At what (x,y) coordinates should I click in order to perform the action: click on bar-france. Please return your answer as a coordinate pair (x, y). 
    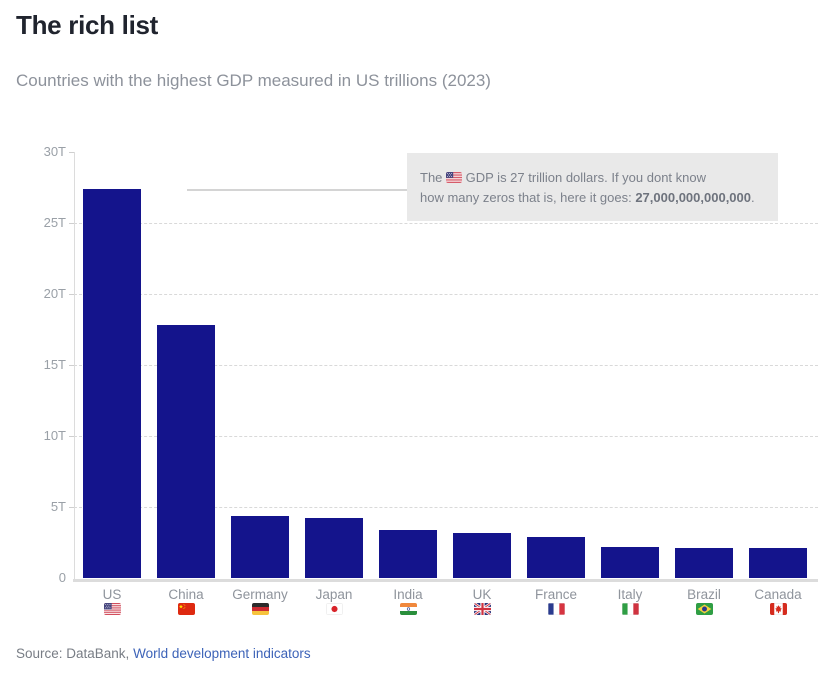
    Looking at the image, I should click on (556, 557).